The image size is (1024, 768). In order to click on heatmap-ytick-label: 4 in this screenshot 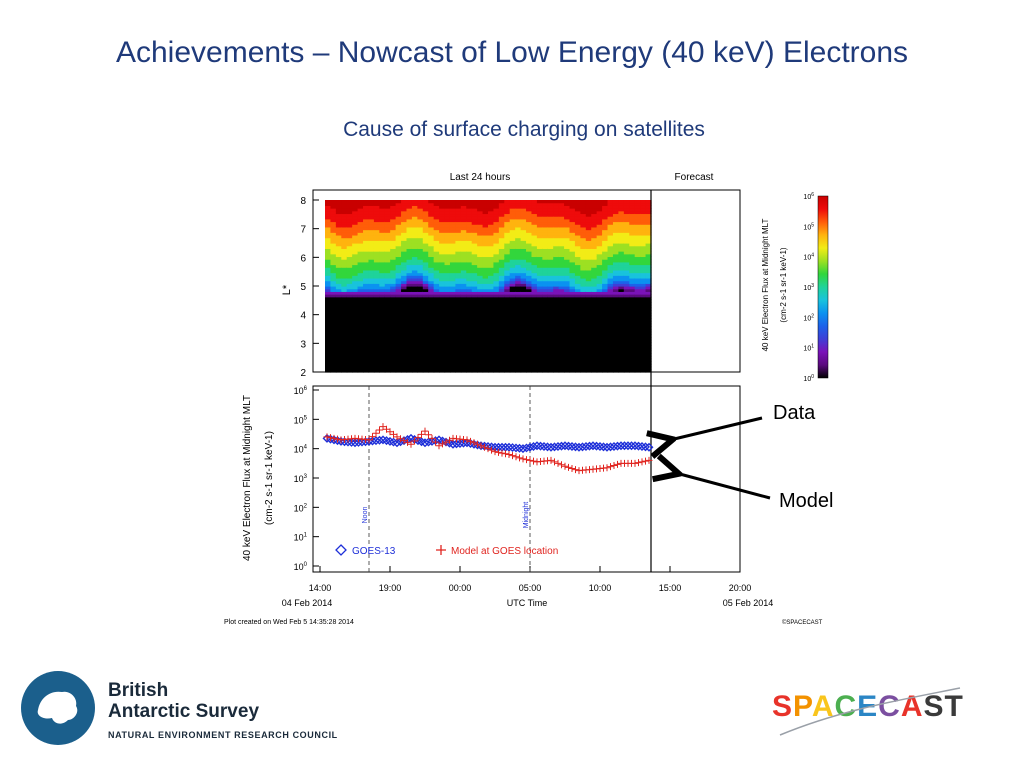, I will do `click(303, 316)`.